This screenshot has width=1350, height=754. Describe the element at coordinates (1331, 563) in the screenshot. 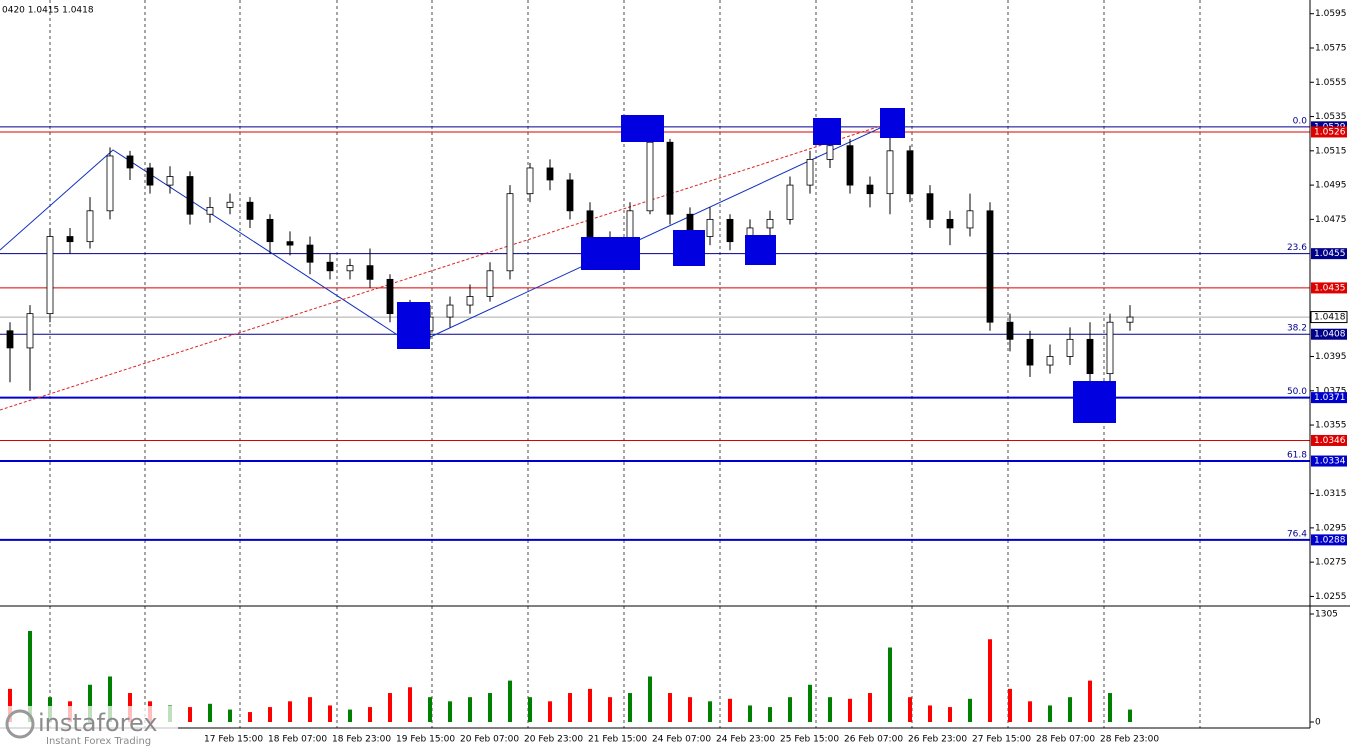

I see `y-tick-label: 1.0275` at that location.